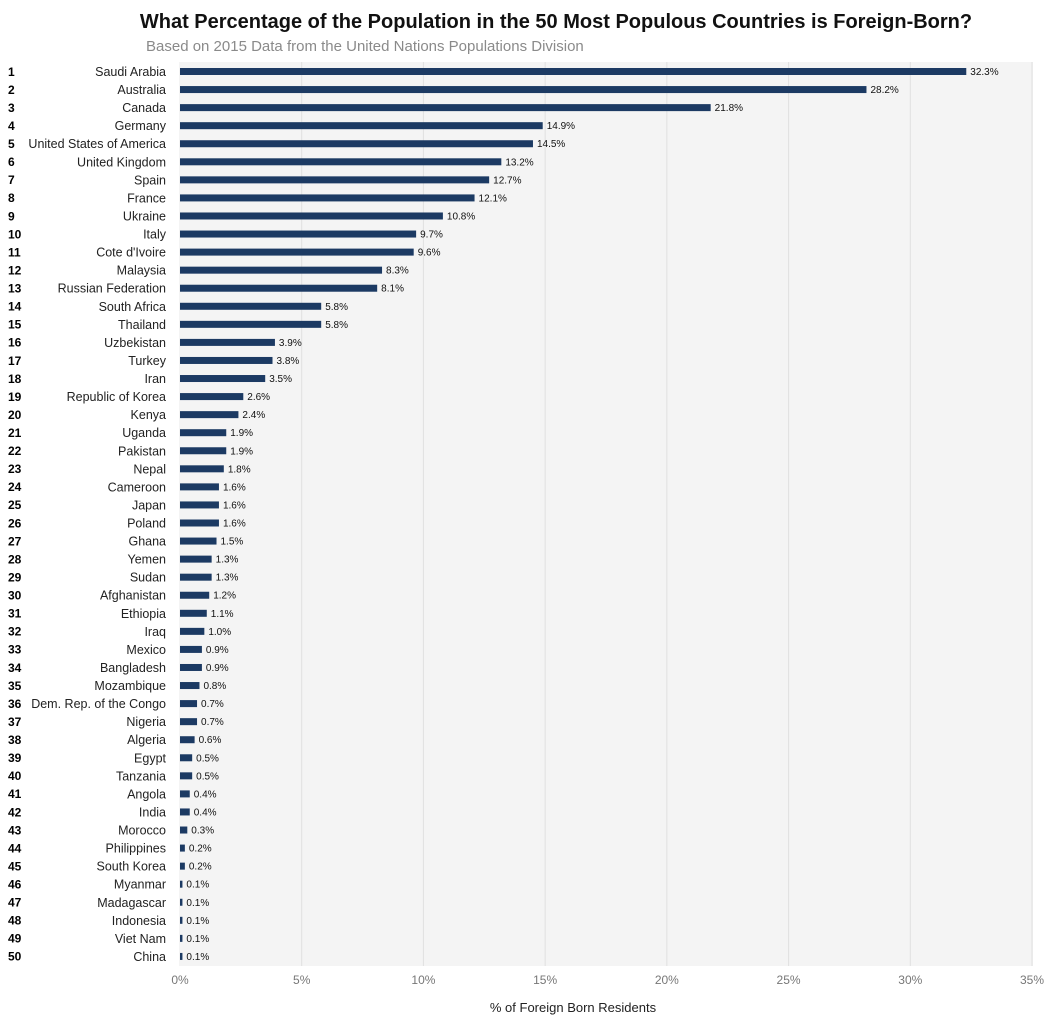  Describe the element at coordinates (280, 379) in the screenshot. I see `data-label: 3.5%` at that location.